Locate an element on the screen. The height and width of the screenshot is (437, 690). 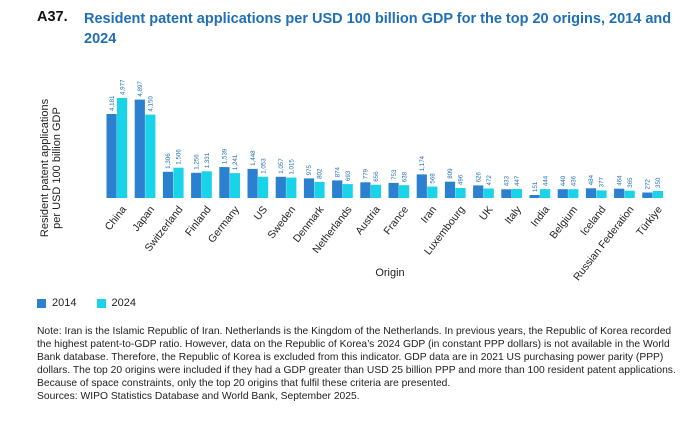
value-label-2024-7: 802 is located at coordinates (320, 173).